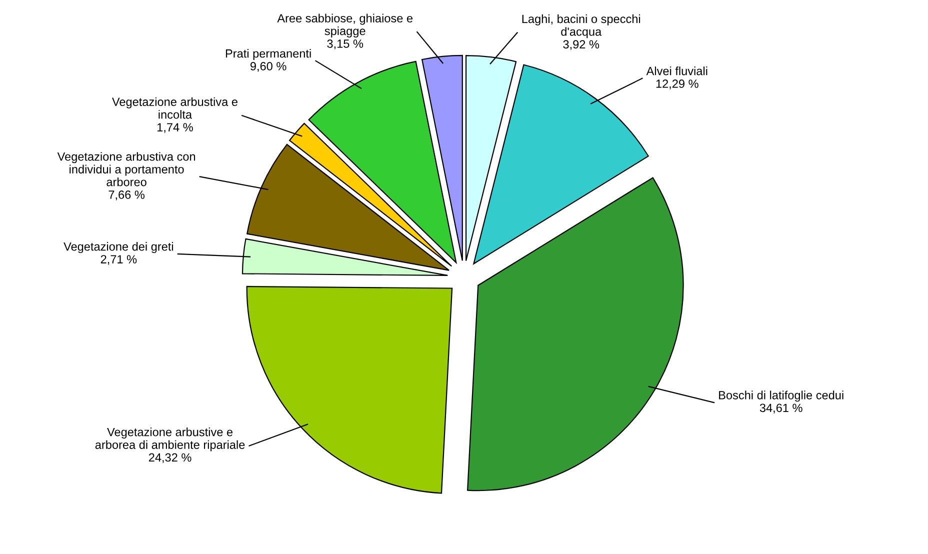  Describe the element at coordinates (581, 26) in the screenshot. I see `slice-label: Laghi, bacini o specchi d'acqua` at that location.